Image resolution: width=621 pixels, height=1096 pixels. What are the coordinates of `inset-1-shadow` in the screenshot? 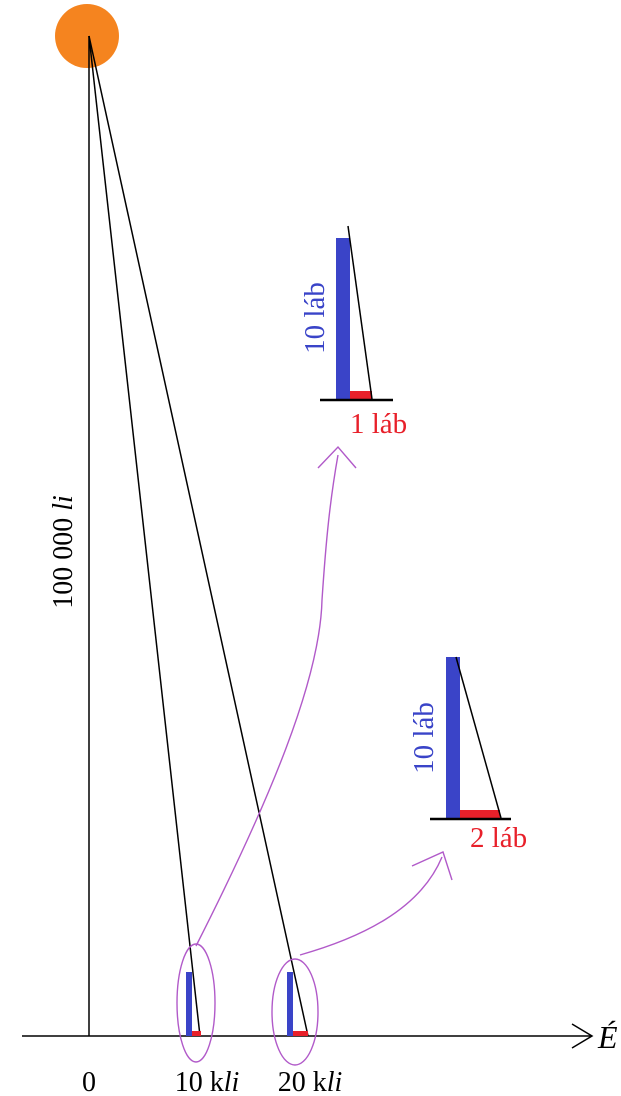 It's located at (361, 395).